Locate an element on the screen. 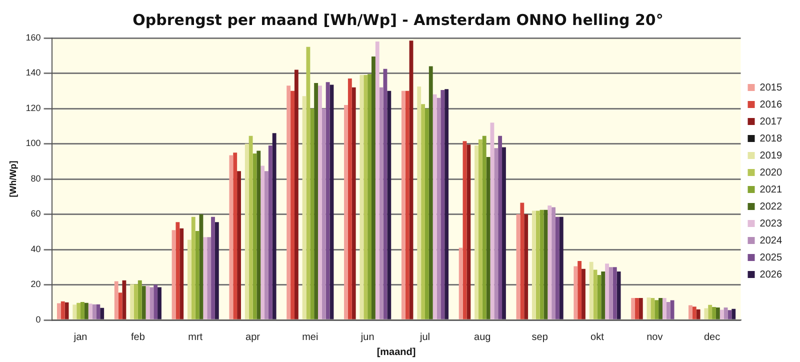 This screenshot has height=362, width=800. x-tick-label: apr is located at coordinates (253, 337).